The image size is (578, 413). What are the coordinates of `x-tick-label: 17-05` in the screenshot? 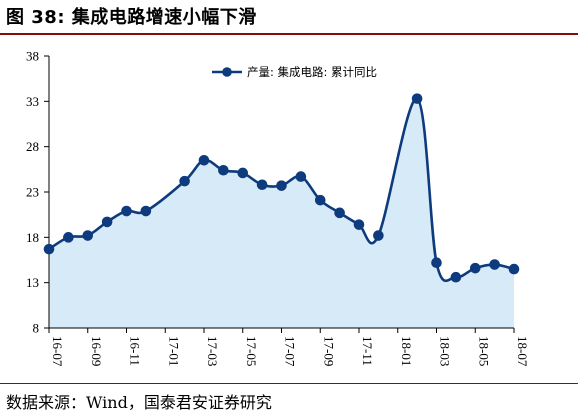 It's located at (251, 351).